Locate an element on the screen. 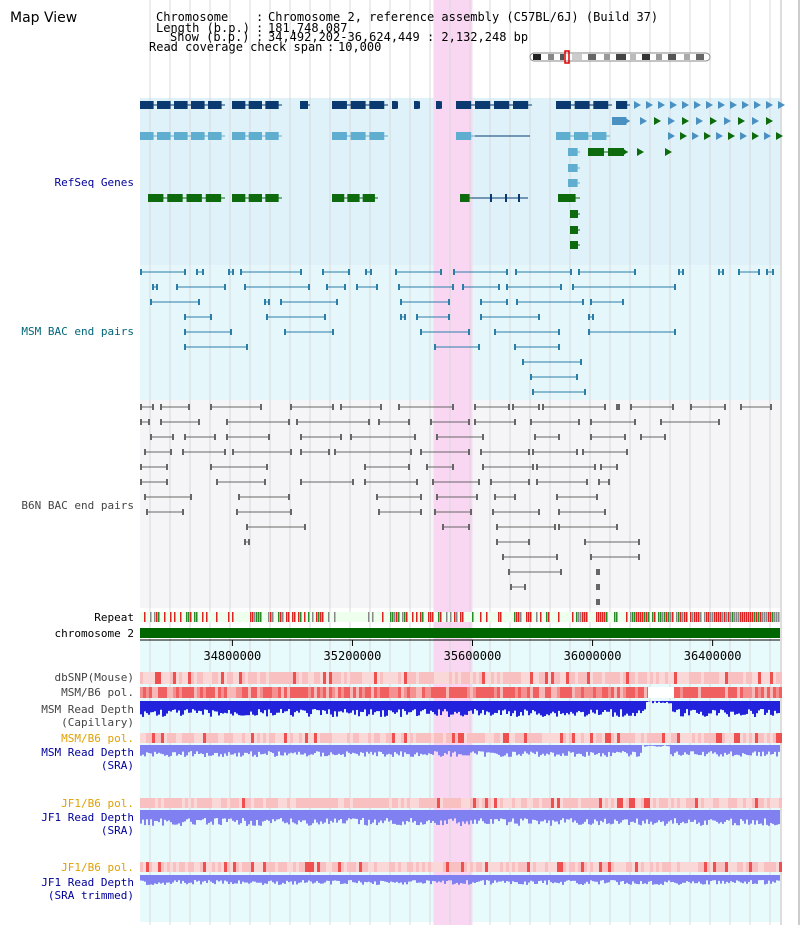 This screenshot has width=800, height=925. gene-arrow is located at coordinates (649, 105).